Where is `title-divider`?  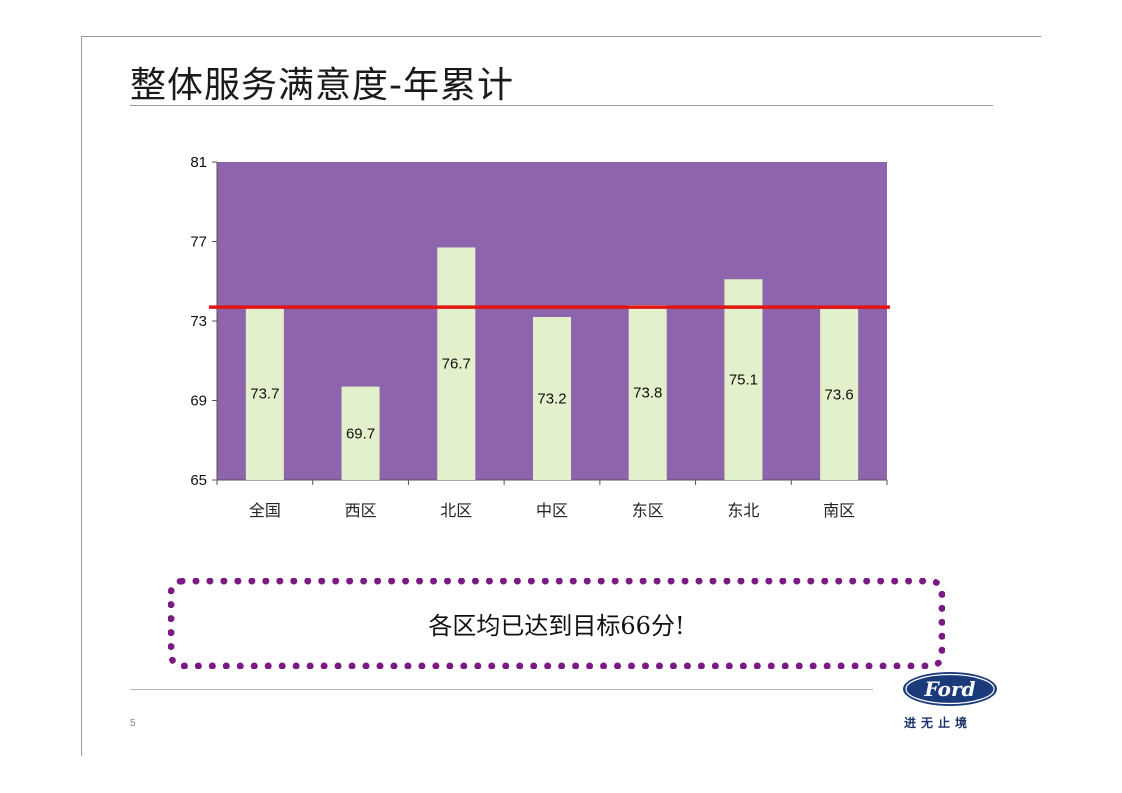 title-divider is located at coordinates (561, 105).